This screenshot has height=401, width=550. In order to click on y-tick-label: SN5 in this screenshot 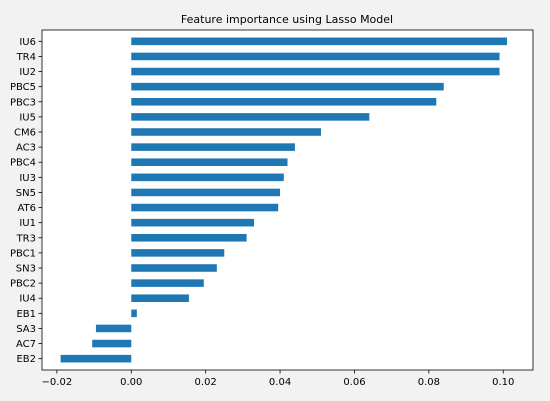, I will do `click(26, 193)`.